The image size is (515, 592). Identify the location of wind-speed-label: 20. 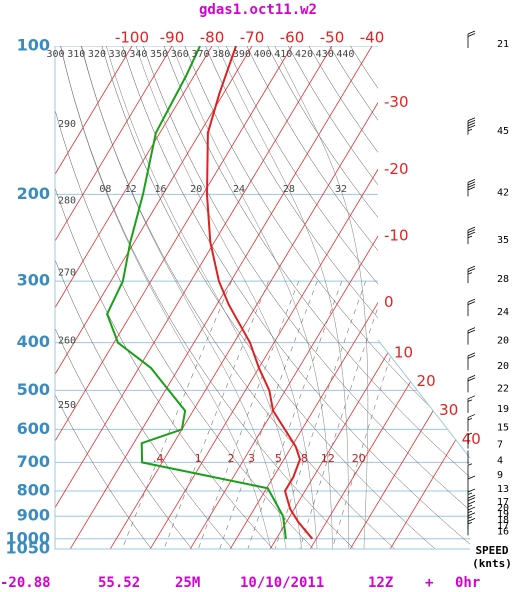
(503, 366).